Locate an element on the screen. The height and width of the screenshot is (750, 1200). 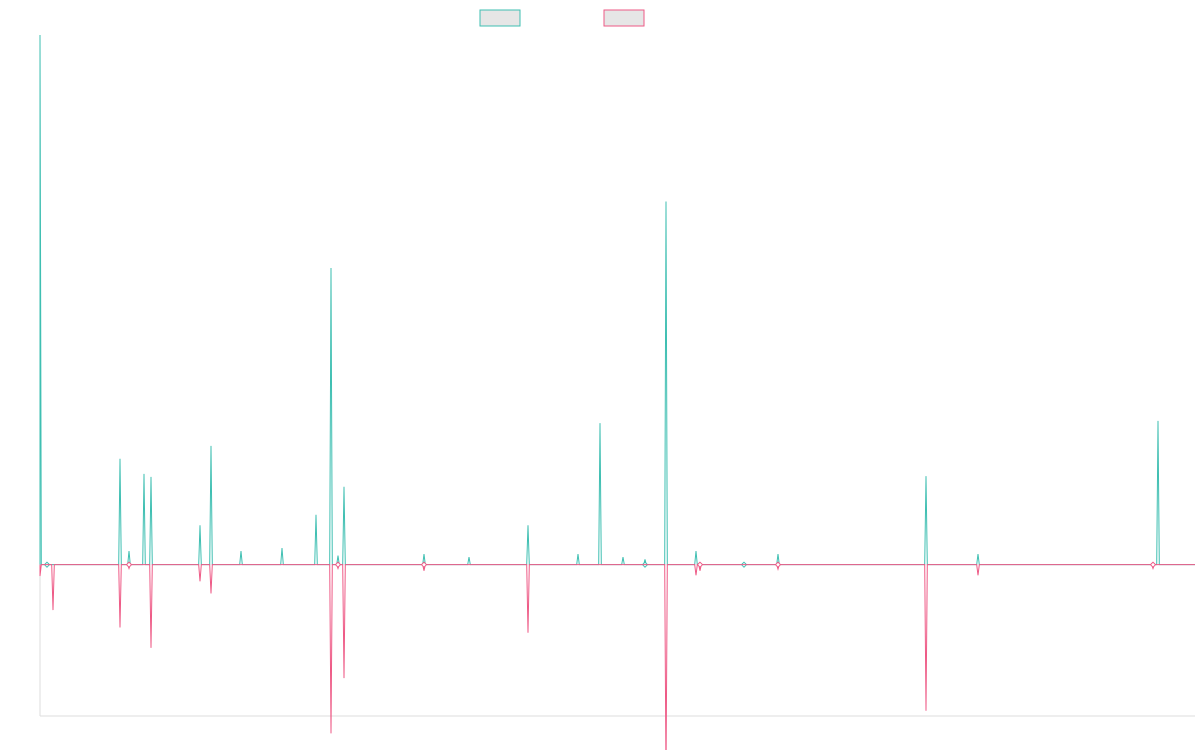
legend-swatch-series-b is located at coordinates (624, 18).